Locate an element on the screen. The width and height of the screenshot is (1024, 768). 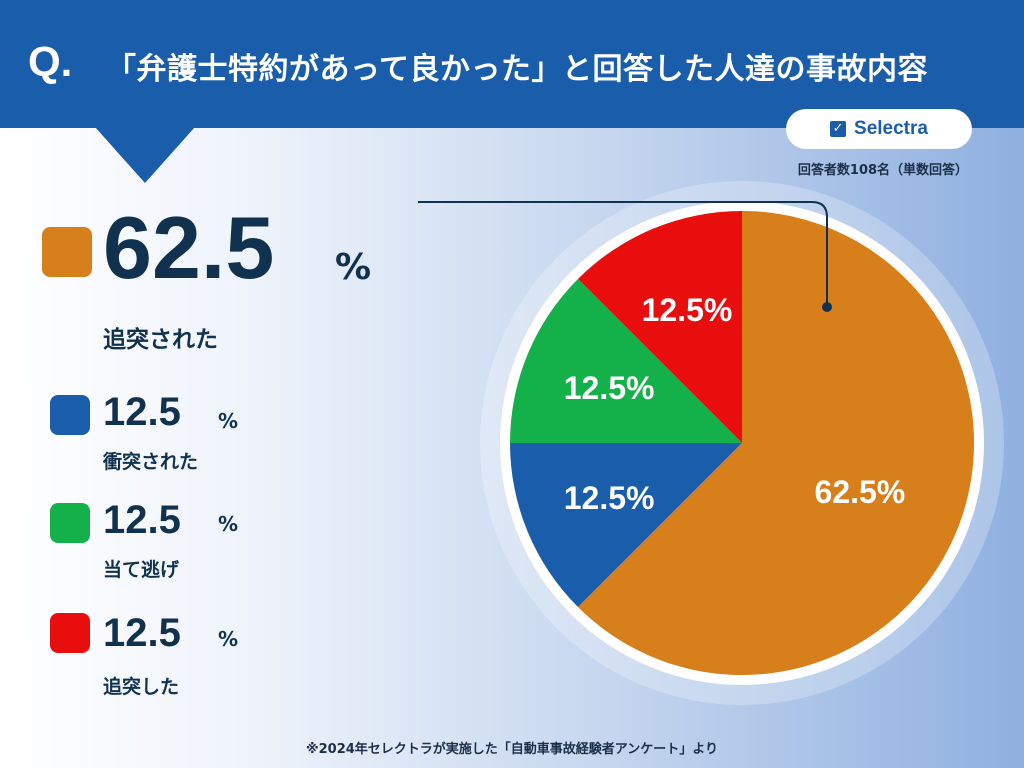
page-title: 「弁護士特約があって良かった」と回答した人達の事故内容 is located at coordinates (517, 69).